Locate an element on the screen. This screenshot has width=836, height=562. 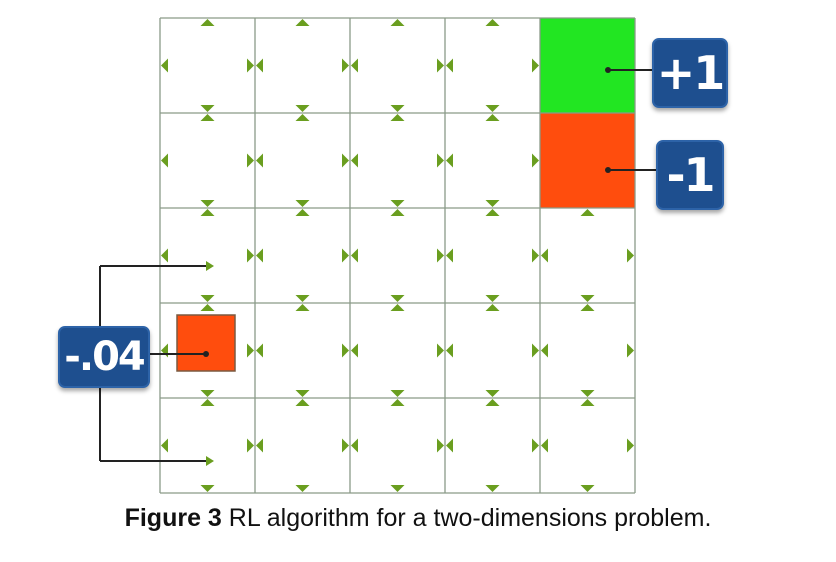
bracket-bottom-arrow-icon is located at coordinates (210, 461).